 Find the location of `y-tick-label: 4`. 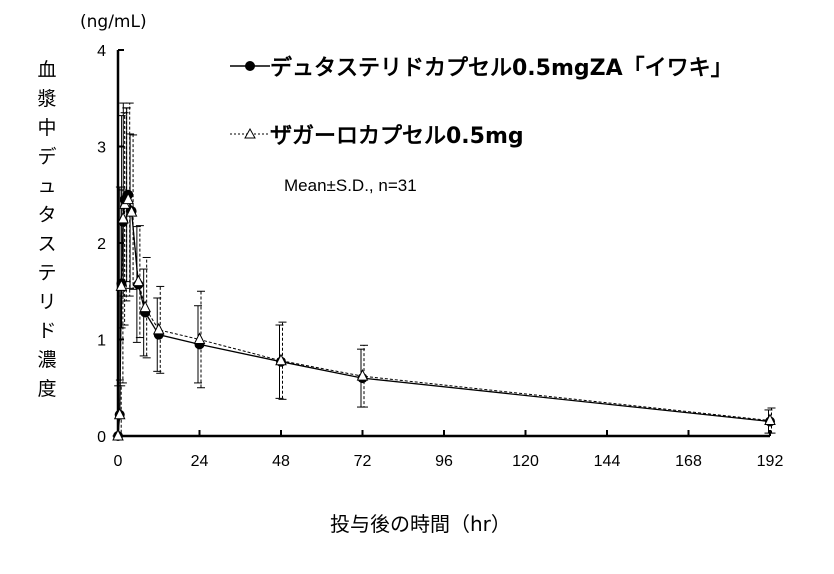

y-tick-label: 4 is located at coordinates (101, 51).